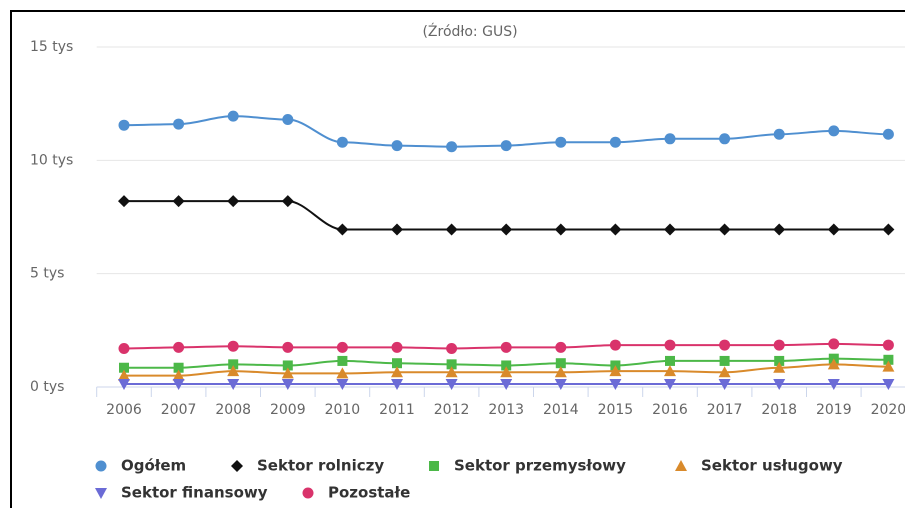 The image size is (905, 508). I want to click on x-tick-label: 2013, so click(506, 410).